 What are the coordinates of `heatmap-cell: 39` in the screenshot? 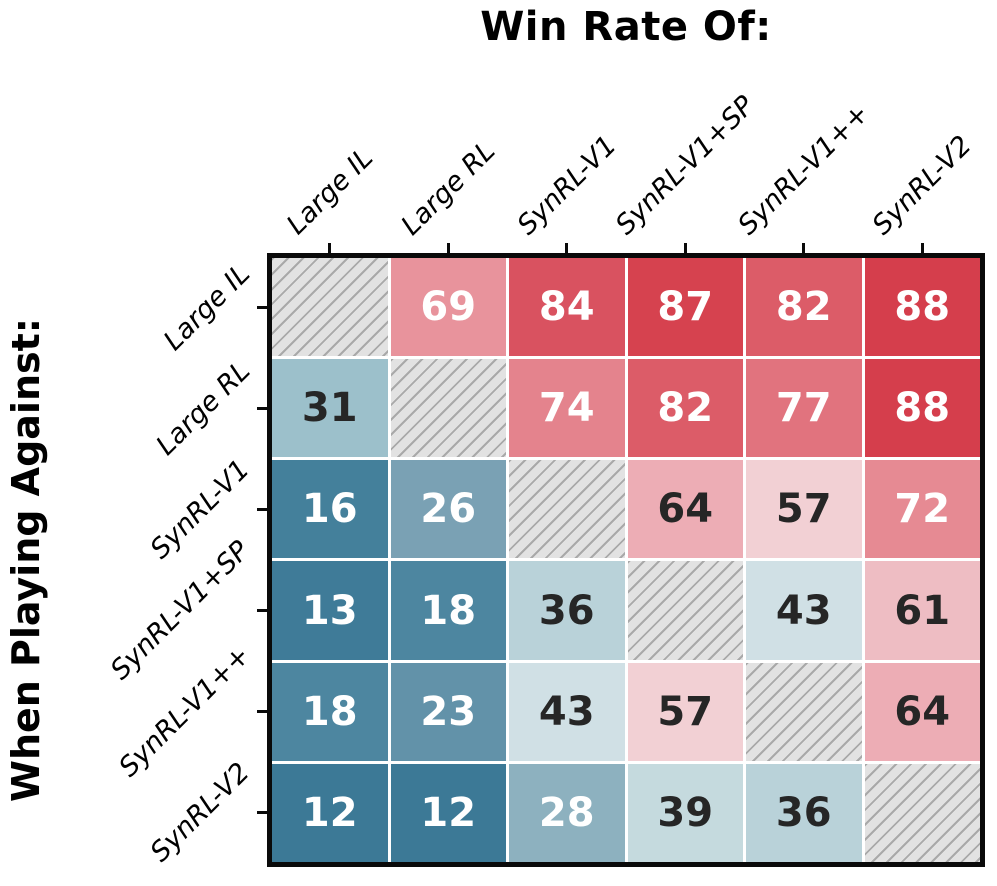 It's located at (685, 812).